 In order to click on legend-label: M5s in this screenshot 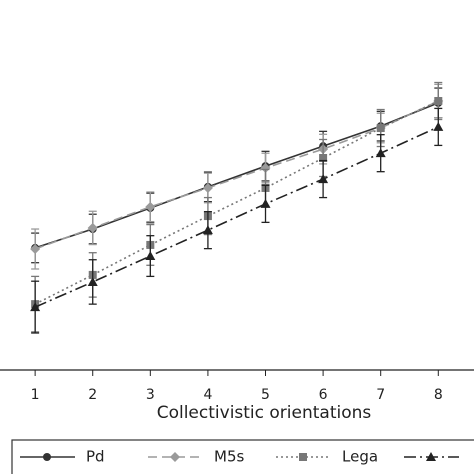, I will do `click(229, 457)`.